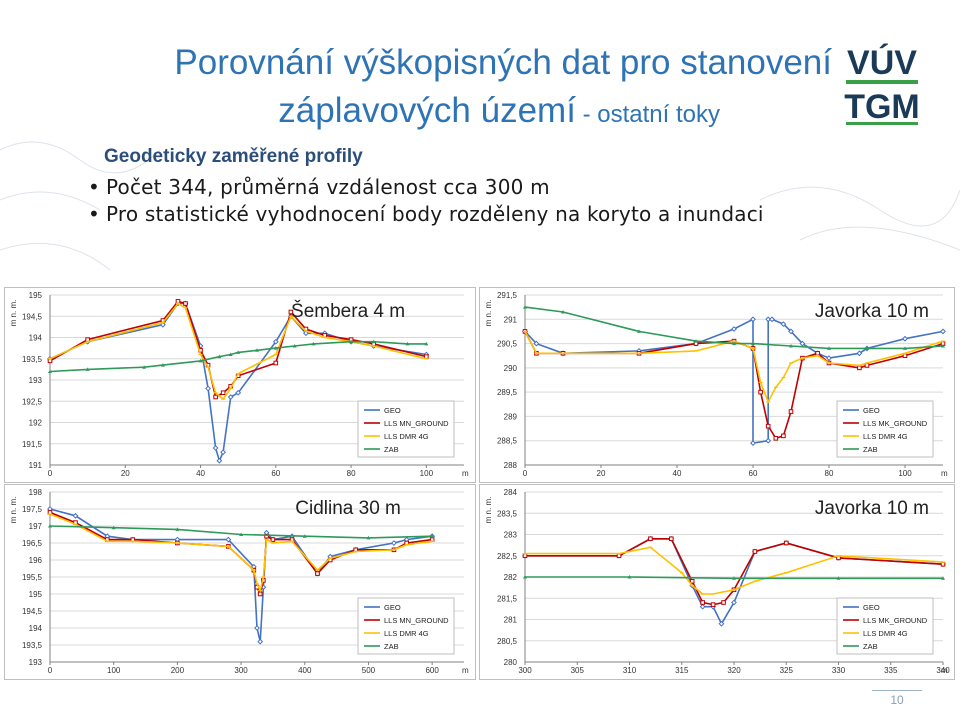  Describe the element at coordinates (32, 509) in the screenshot. I see `y-tick-label: 197,5` at that location.